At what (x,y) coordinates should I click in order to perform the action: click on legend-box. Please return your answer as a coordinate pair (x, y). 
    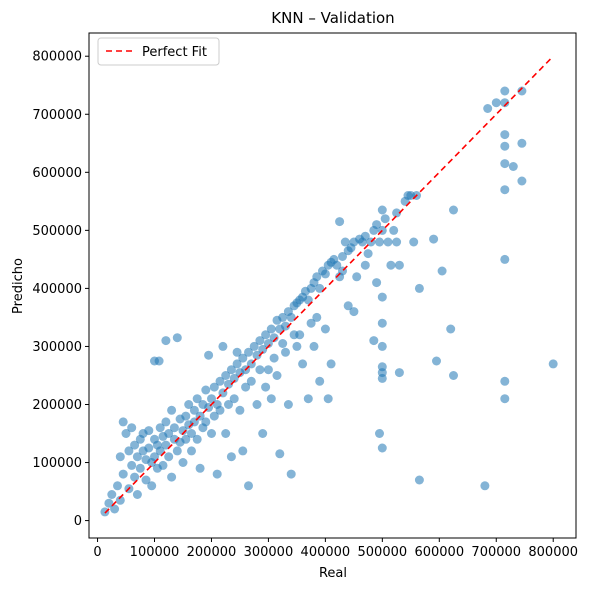
    Looking at the image, I should click on (158, 51).